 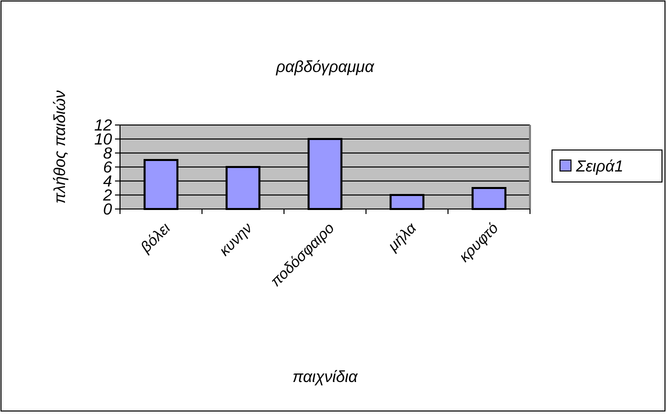 What do you see at coordinates (107, 168) in the screenshot?
I see `y-tick-label: 6` at bounding box center [107, 168].